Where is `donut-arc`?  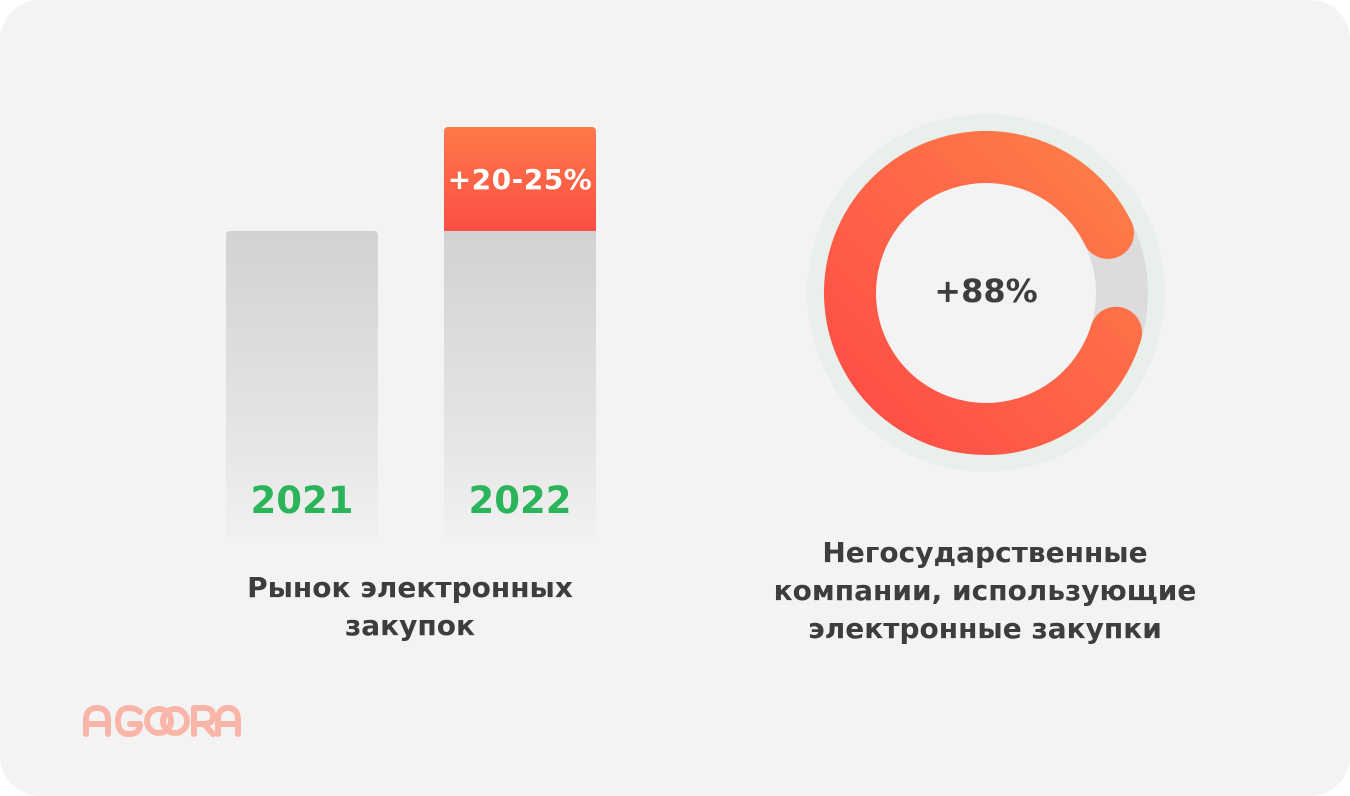
donut-arc is located at coordinates (983, 293).